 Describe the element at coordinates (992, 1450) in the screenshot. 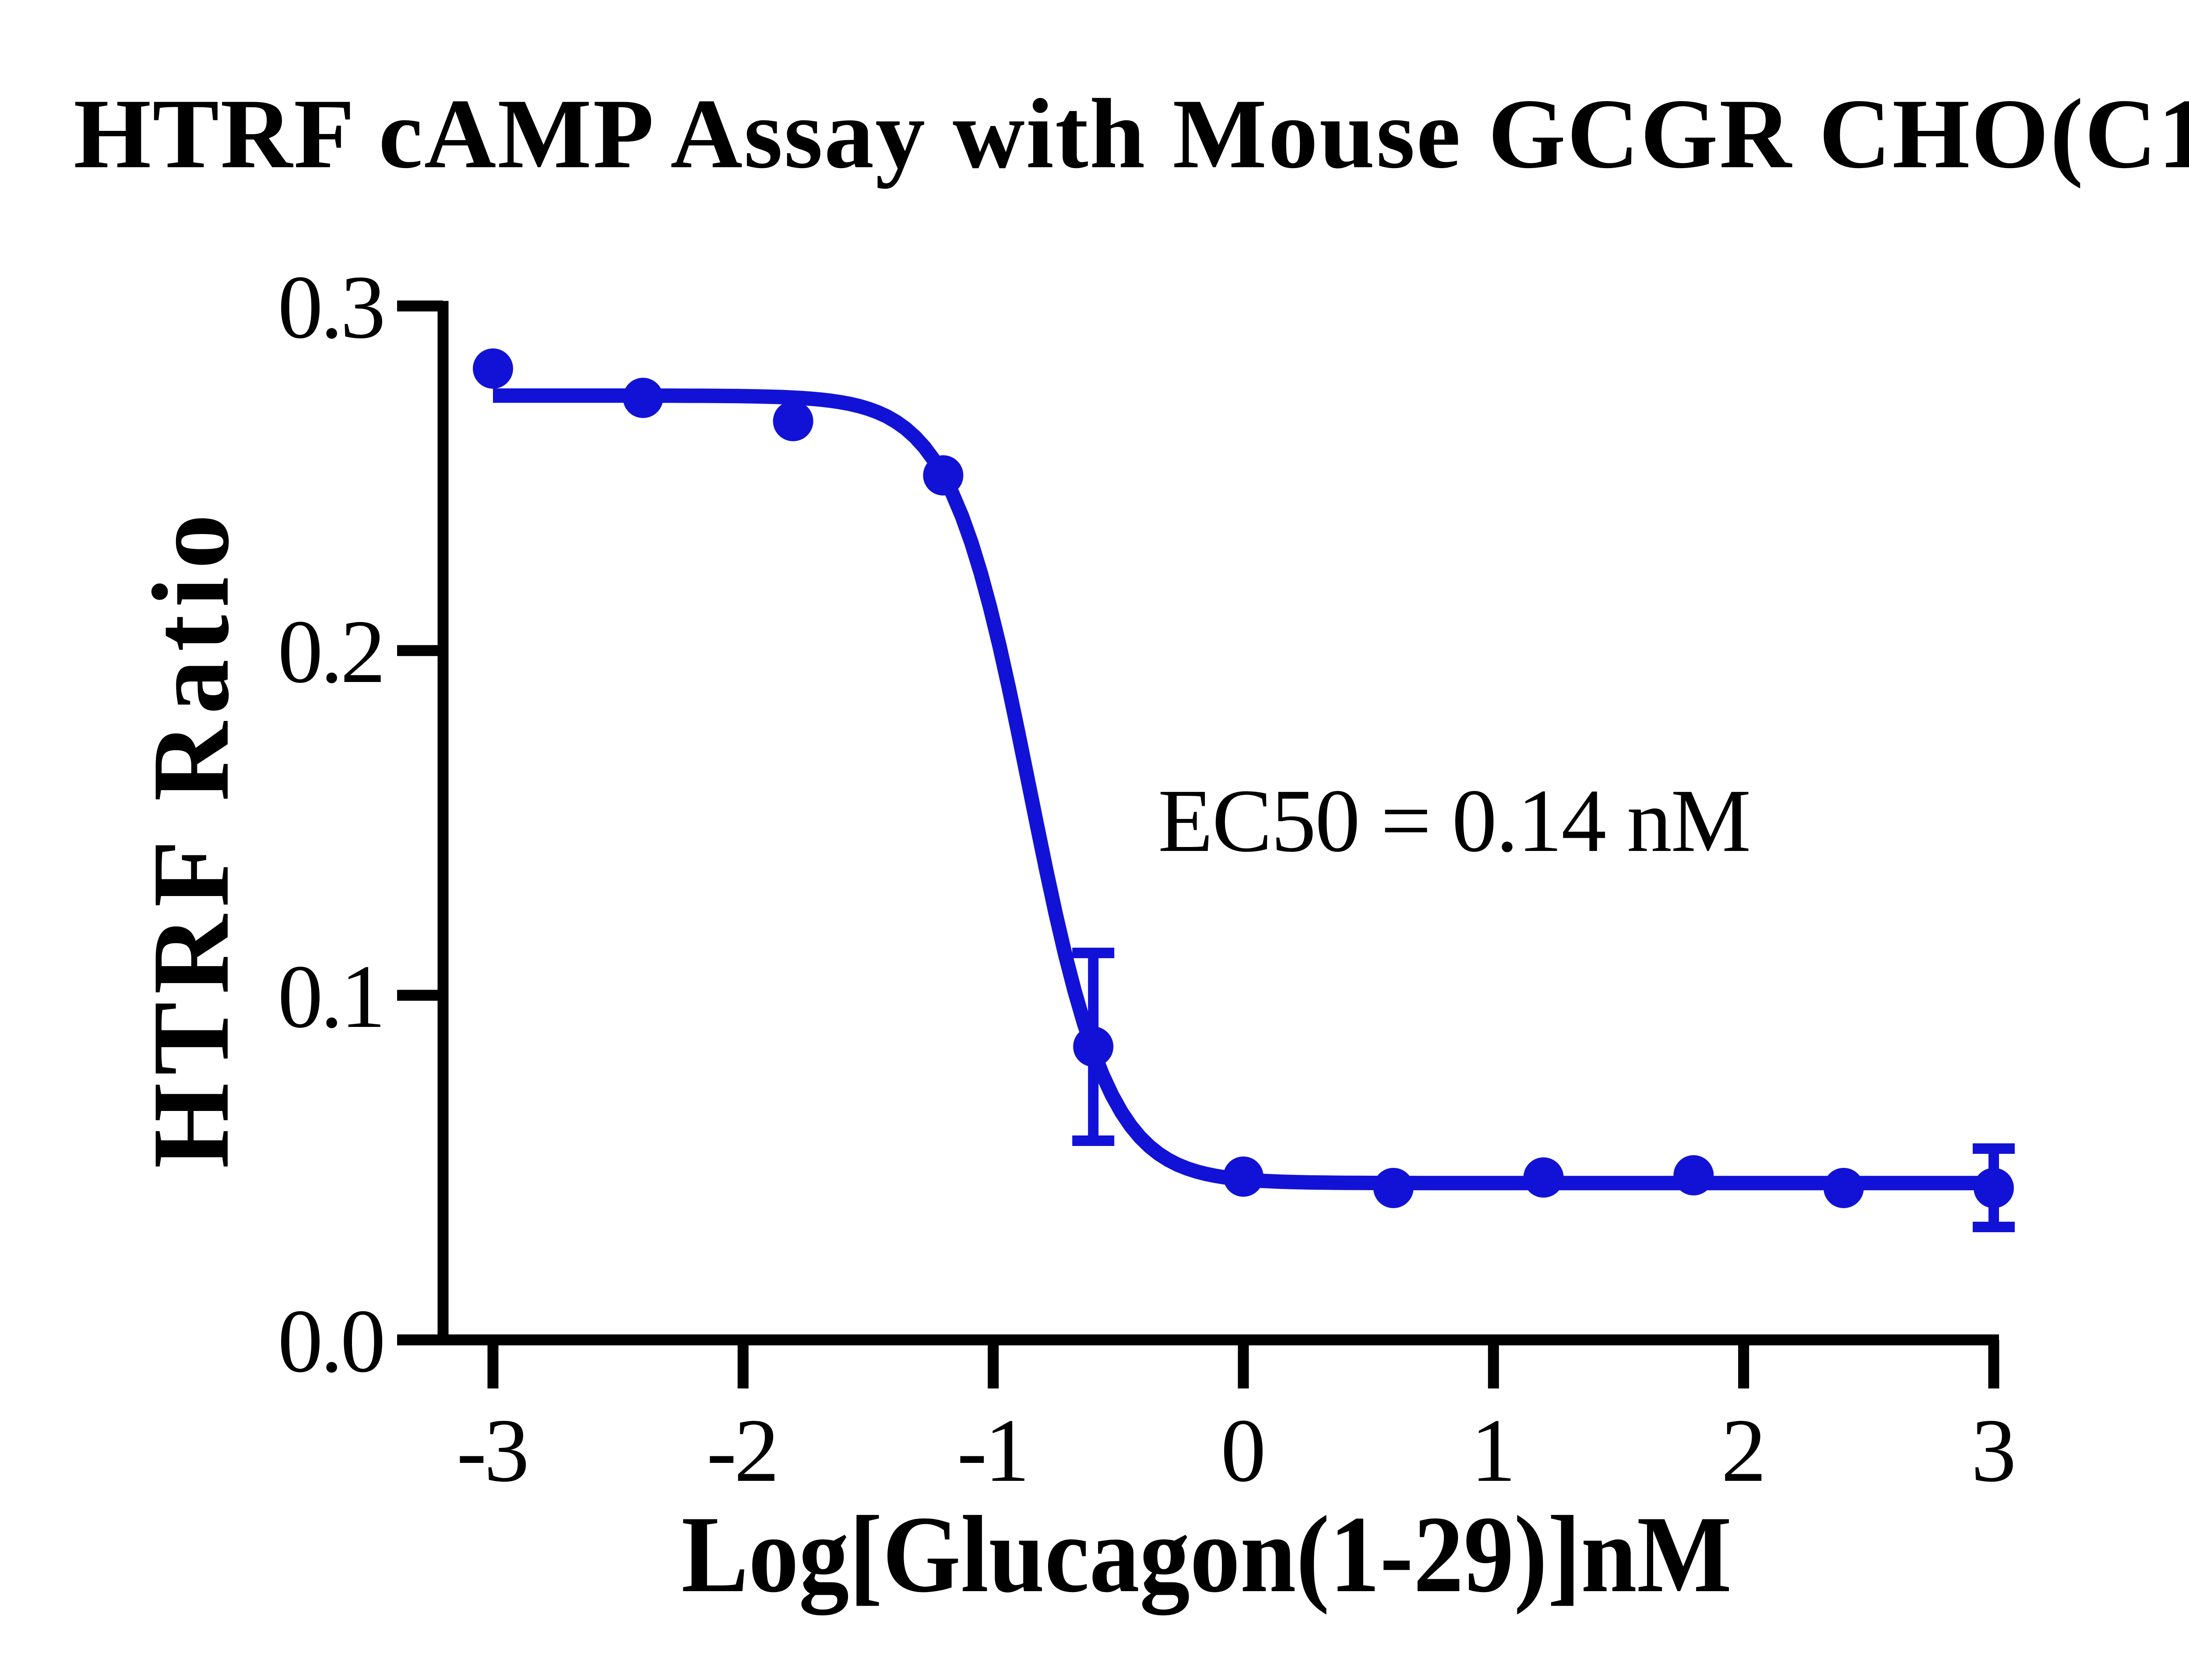

I see `svg-text: -1` at that location.